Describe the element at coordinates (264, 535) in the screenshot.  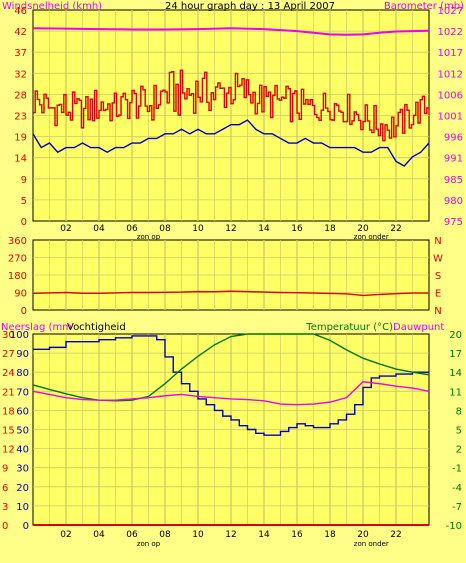
I see `hour-tick-label: 14` at that location.